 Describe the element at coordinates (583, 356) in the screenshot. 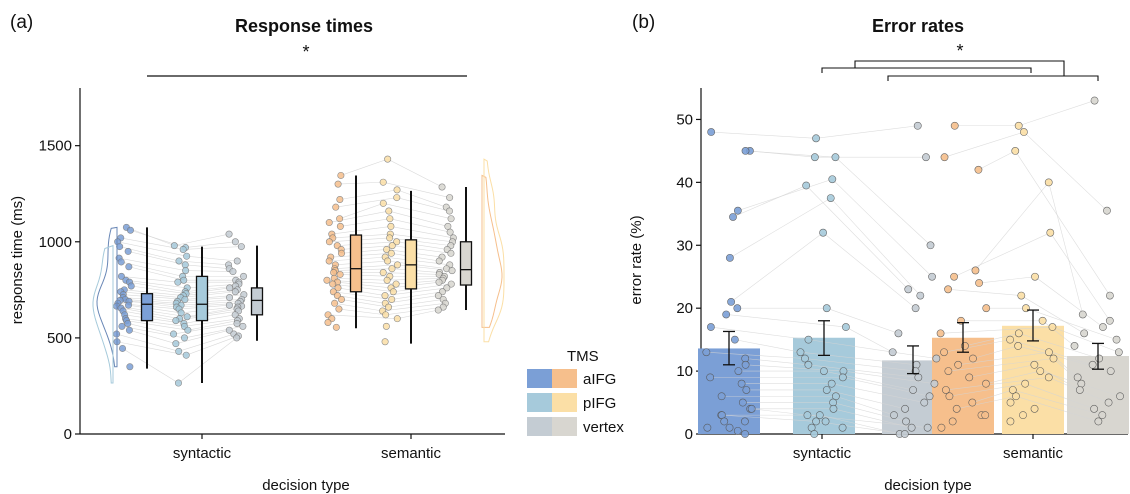

I see `legend-title: TMS` at that location.